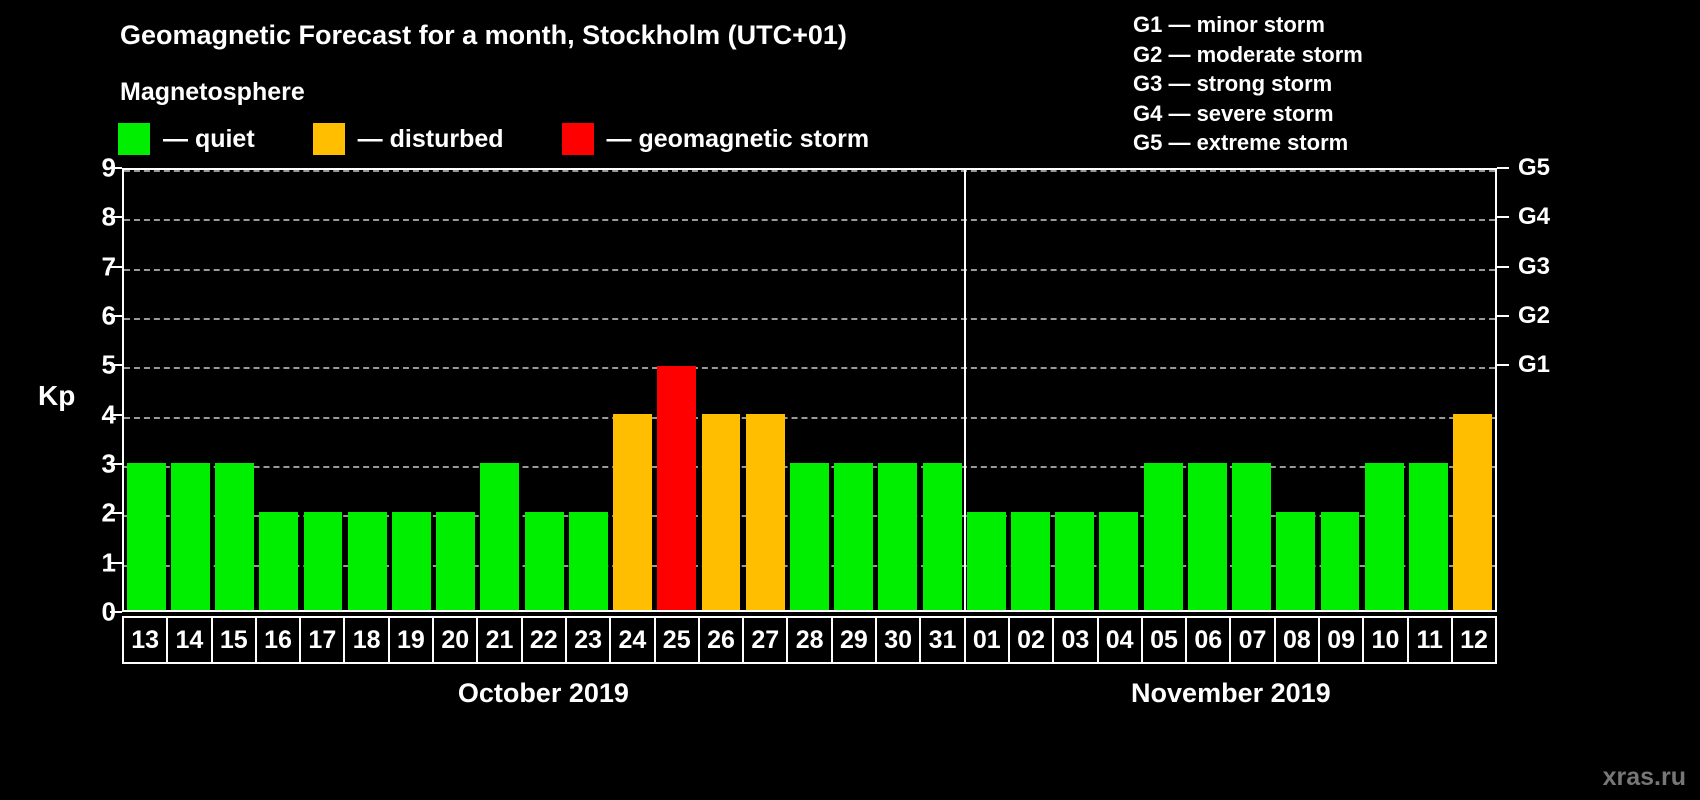  What do you see at coordinates (1503, 168) in the screenshot?
I see `g-tick-mark-G5` at bounding box center [1503, 168].